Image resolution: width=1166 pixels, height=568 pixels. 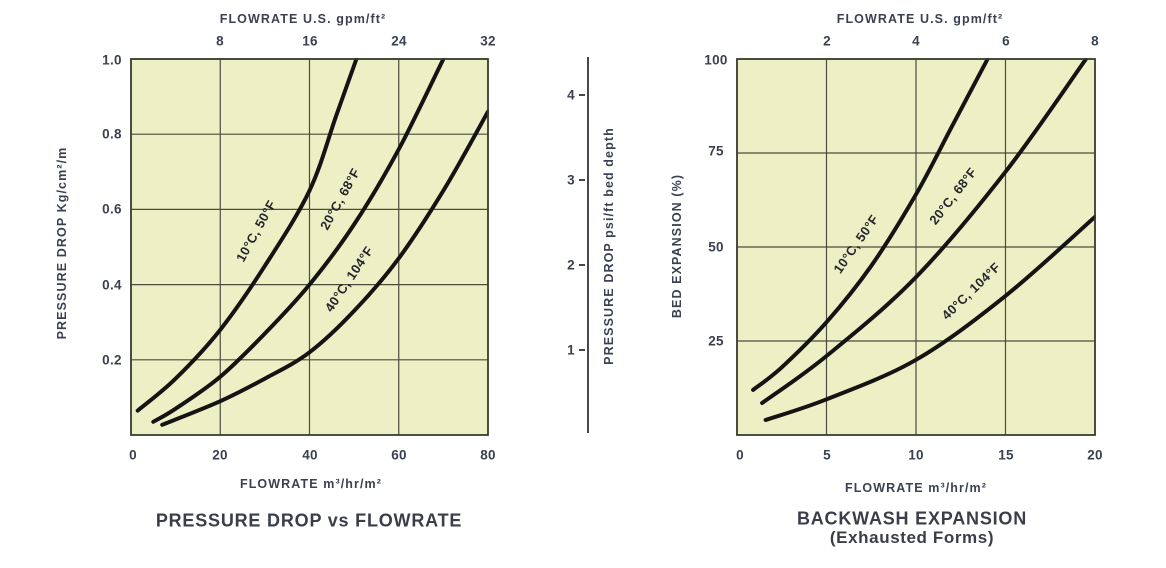 What do you see at coordinates (716, 151) in the screenshot?
I see `right-chart-y-tick: 75` at bounding box center [716, 151].